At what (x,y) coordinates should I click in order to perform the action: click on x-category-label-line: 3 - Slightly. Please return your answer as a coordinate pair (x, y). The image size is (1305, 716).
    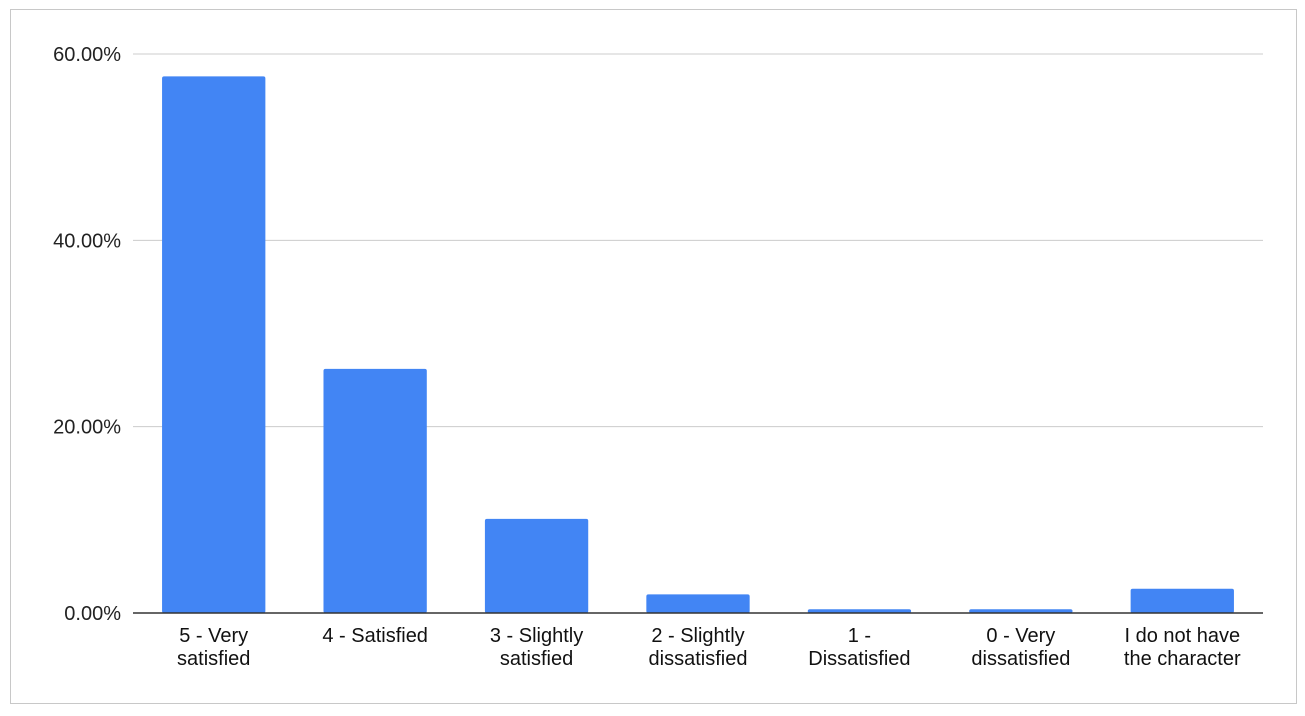
    Looking at the image, I should click on (536, 636).